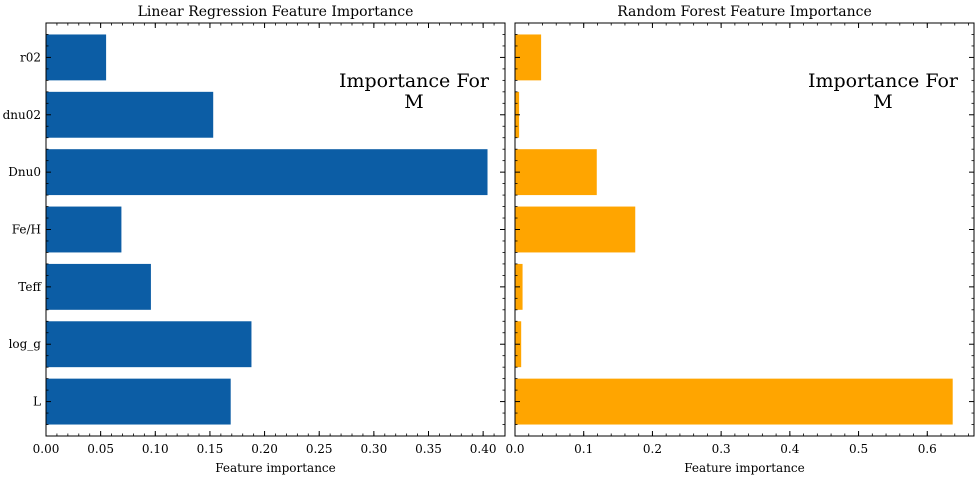 The image size is (980, 480). Describe the element at coordinates (98, 286) in the screenshot. I see `bar-teff` at that location.